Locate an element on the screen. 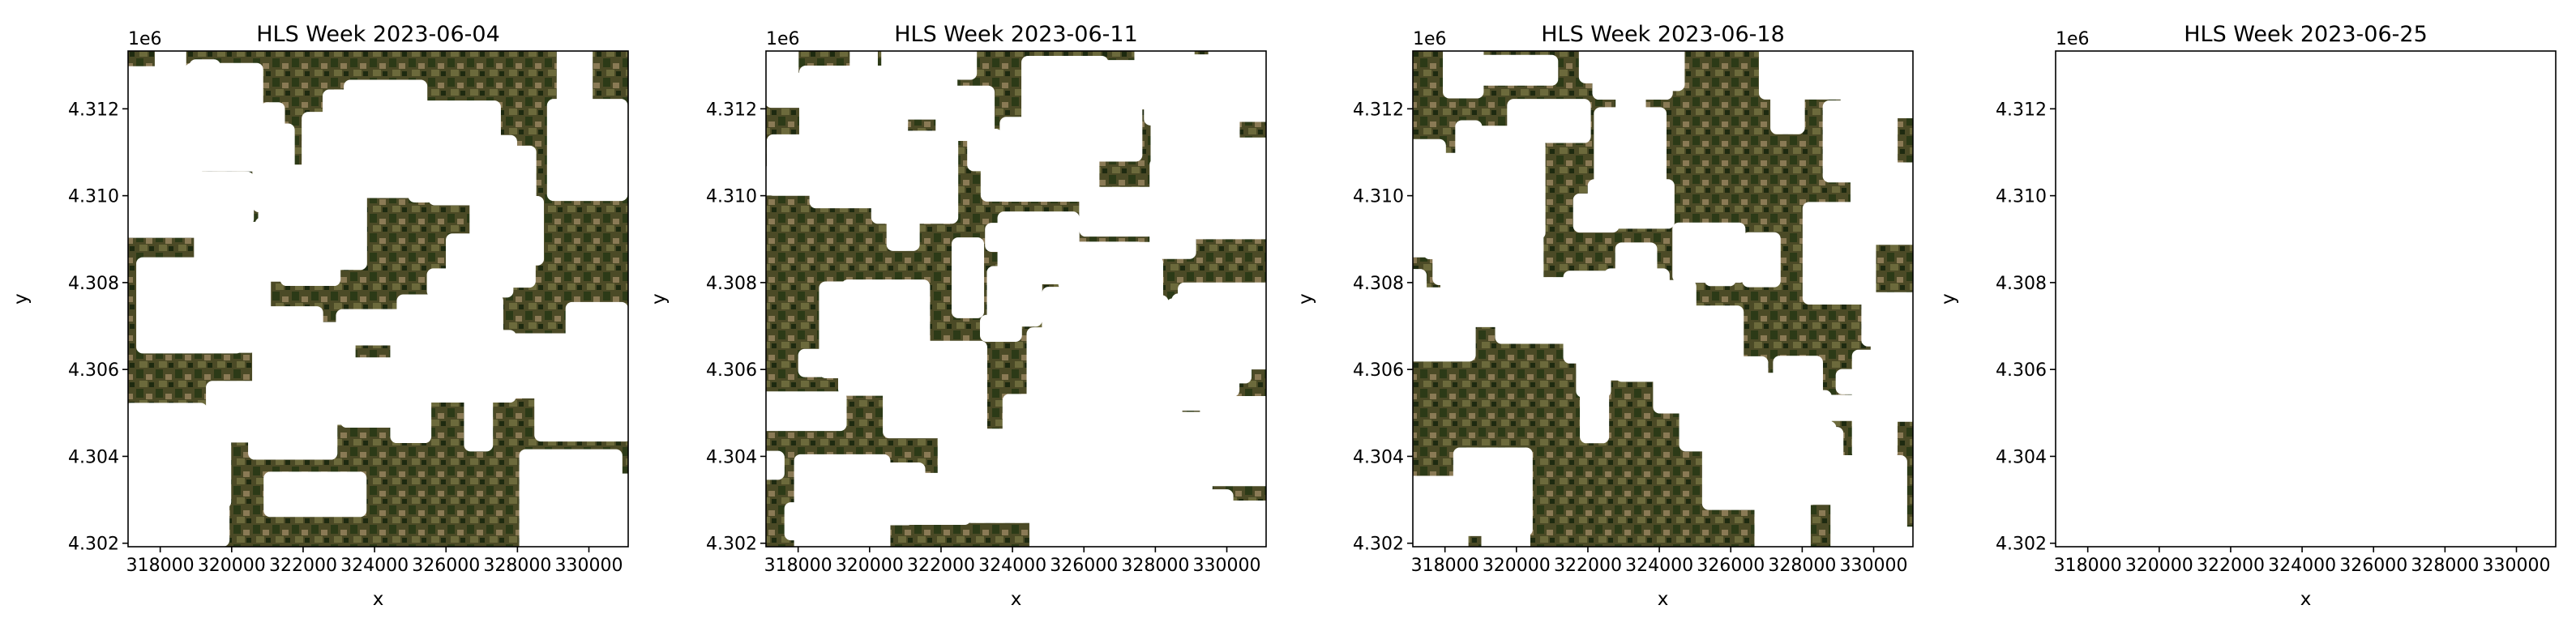  chart-title: HLS Week 2023-06-18 is located at coordinates (1663, 34).